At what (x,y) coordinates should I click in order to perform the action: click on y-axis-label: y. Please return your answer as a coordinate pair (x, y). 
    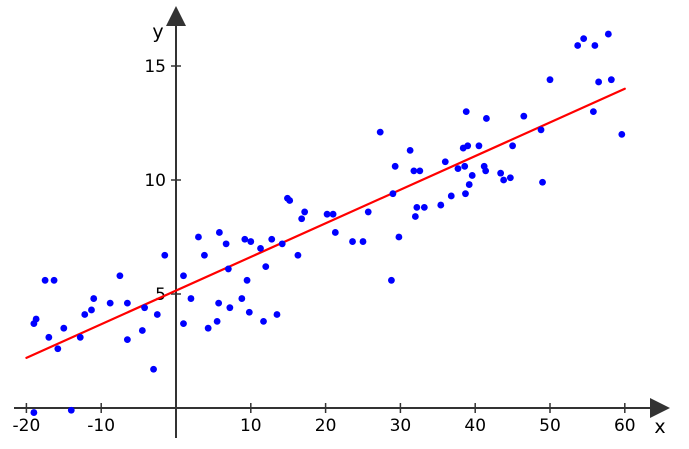
    Looking at the image, I should click on (157, 32).